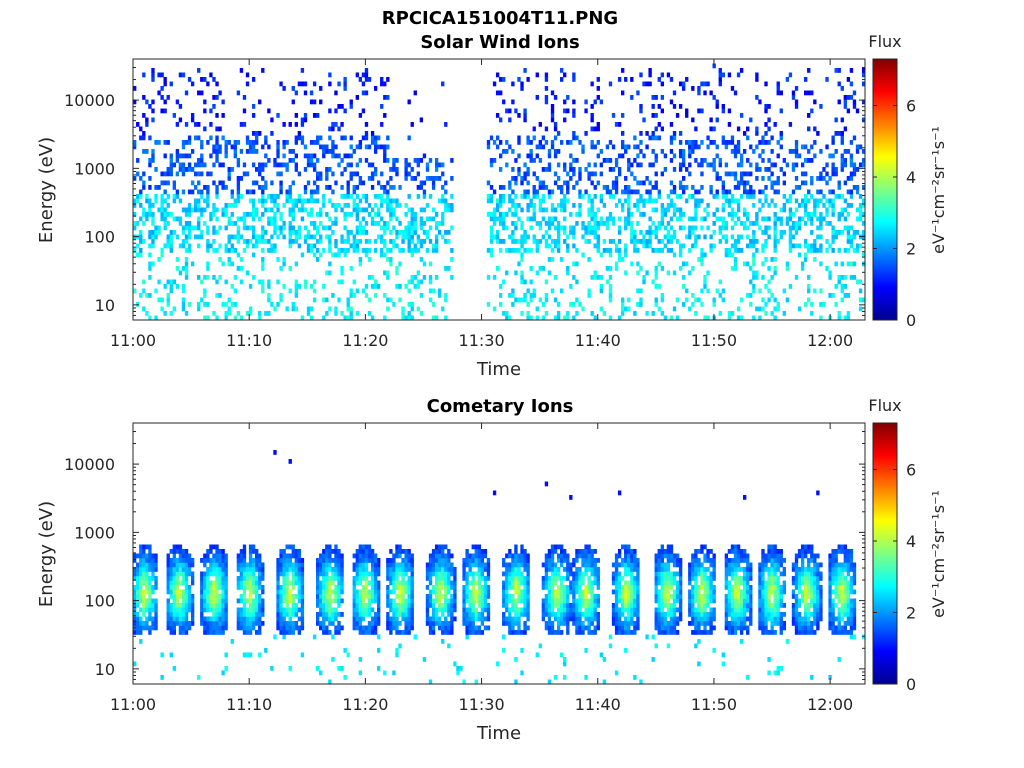 The image size is (1024, 768). I want to click on y-tick-label: 10, so click(105, 305).